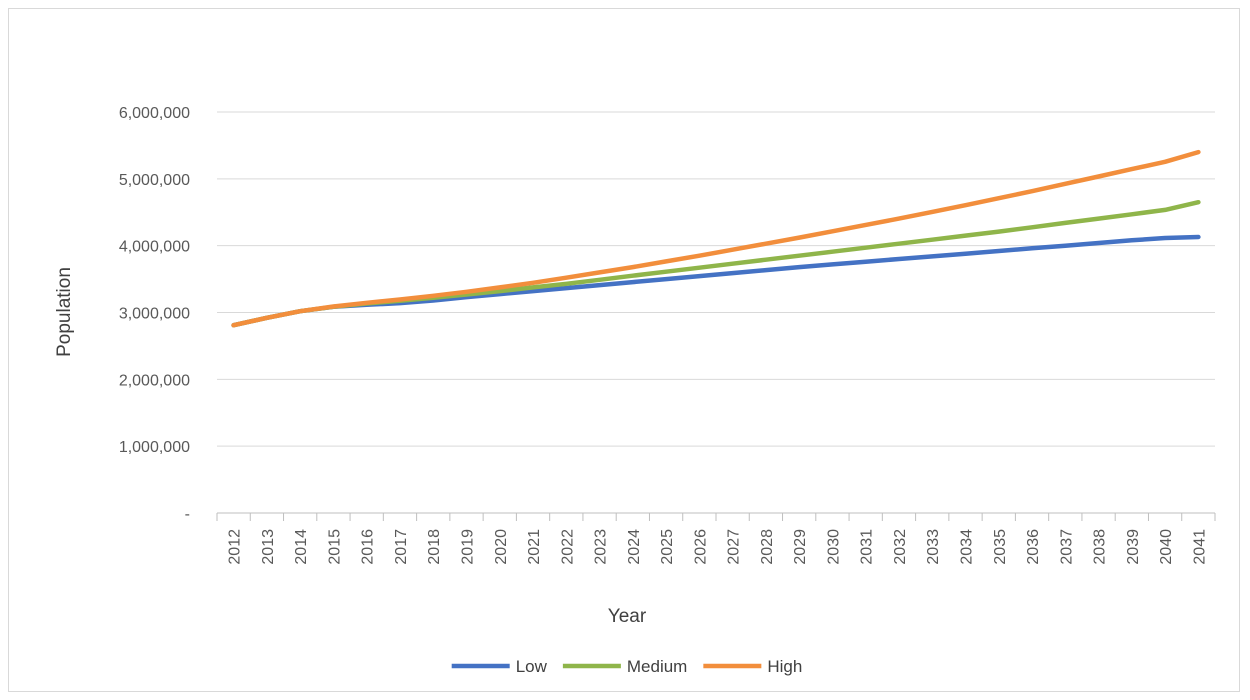 The height and width of the screenshot is (700, 1250). What do you see at coordinates (1066, 547) in the screenshot?
I see `x-tick-label: 2037` at bounding box center [1066, 547].